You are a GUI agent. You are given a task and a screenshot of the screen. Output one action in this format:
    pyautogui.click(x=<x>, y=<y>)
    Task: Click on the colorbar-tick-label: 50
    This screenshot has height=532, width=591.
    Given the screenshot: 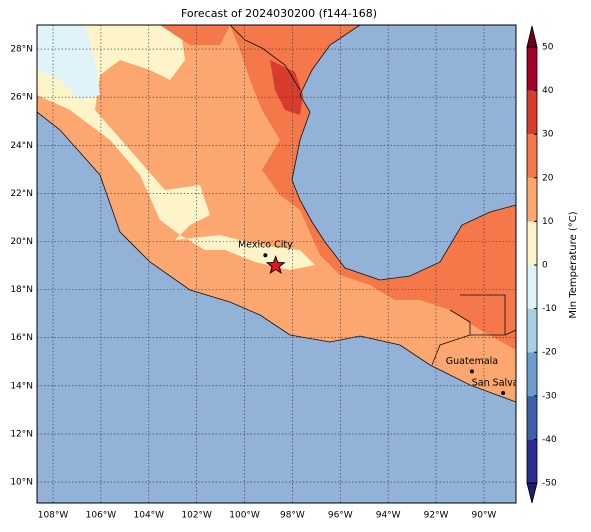 What is the action you would take?
    pyautogui.click(x=548, y=48)
    